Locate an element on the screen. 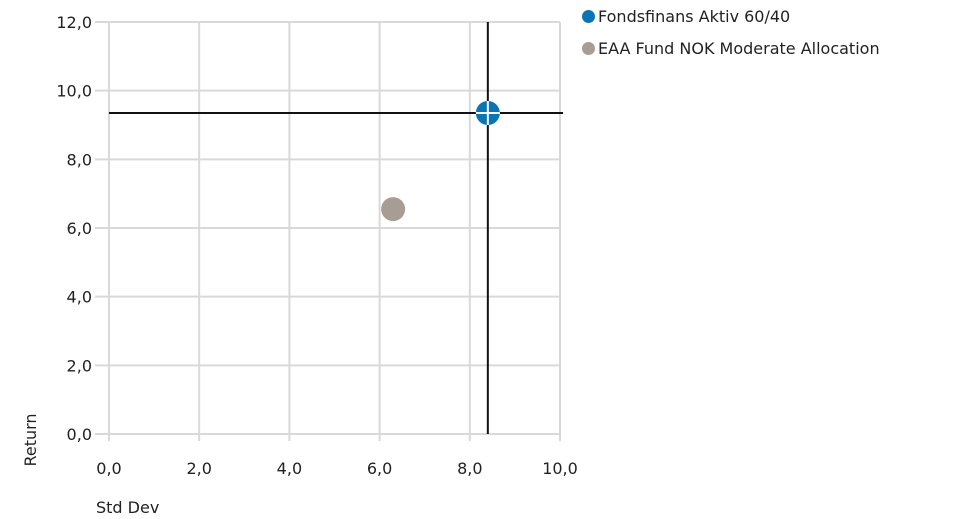 This screenshot has width=953, height=519. x-tick-label: 0,0 is located at coordinates (108, 468).